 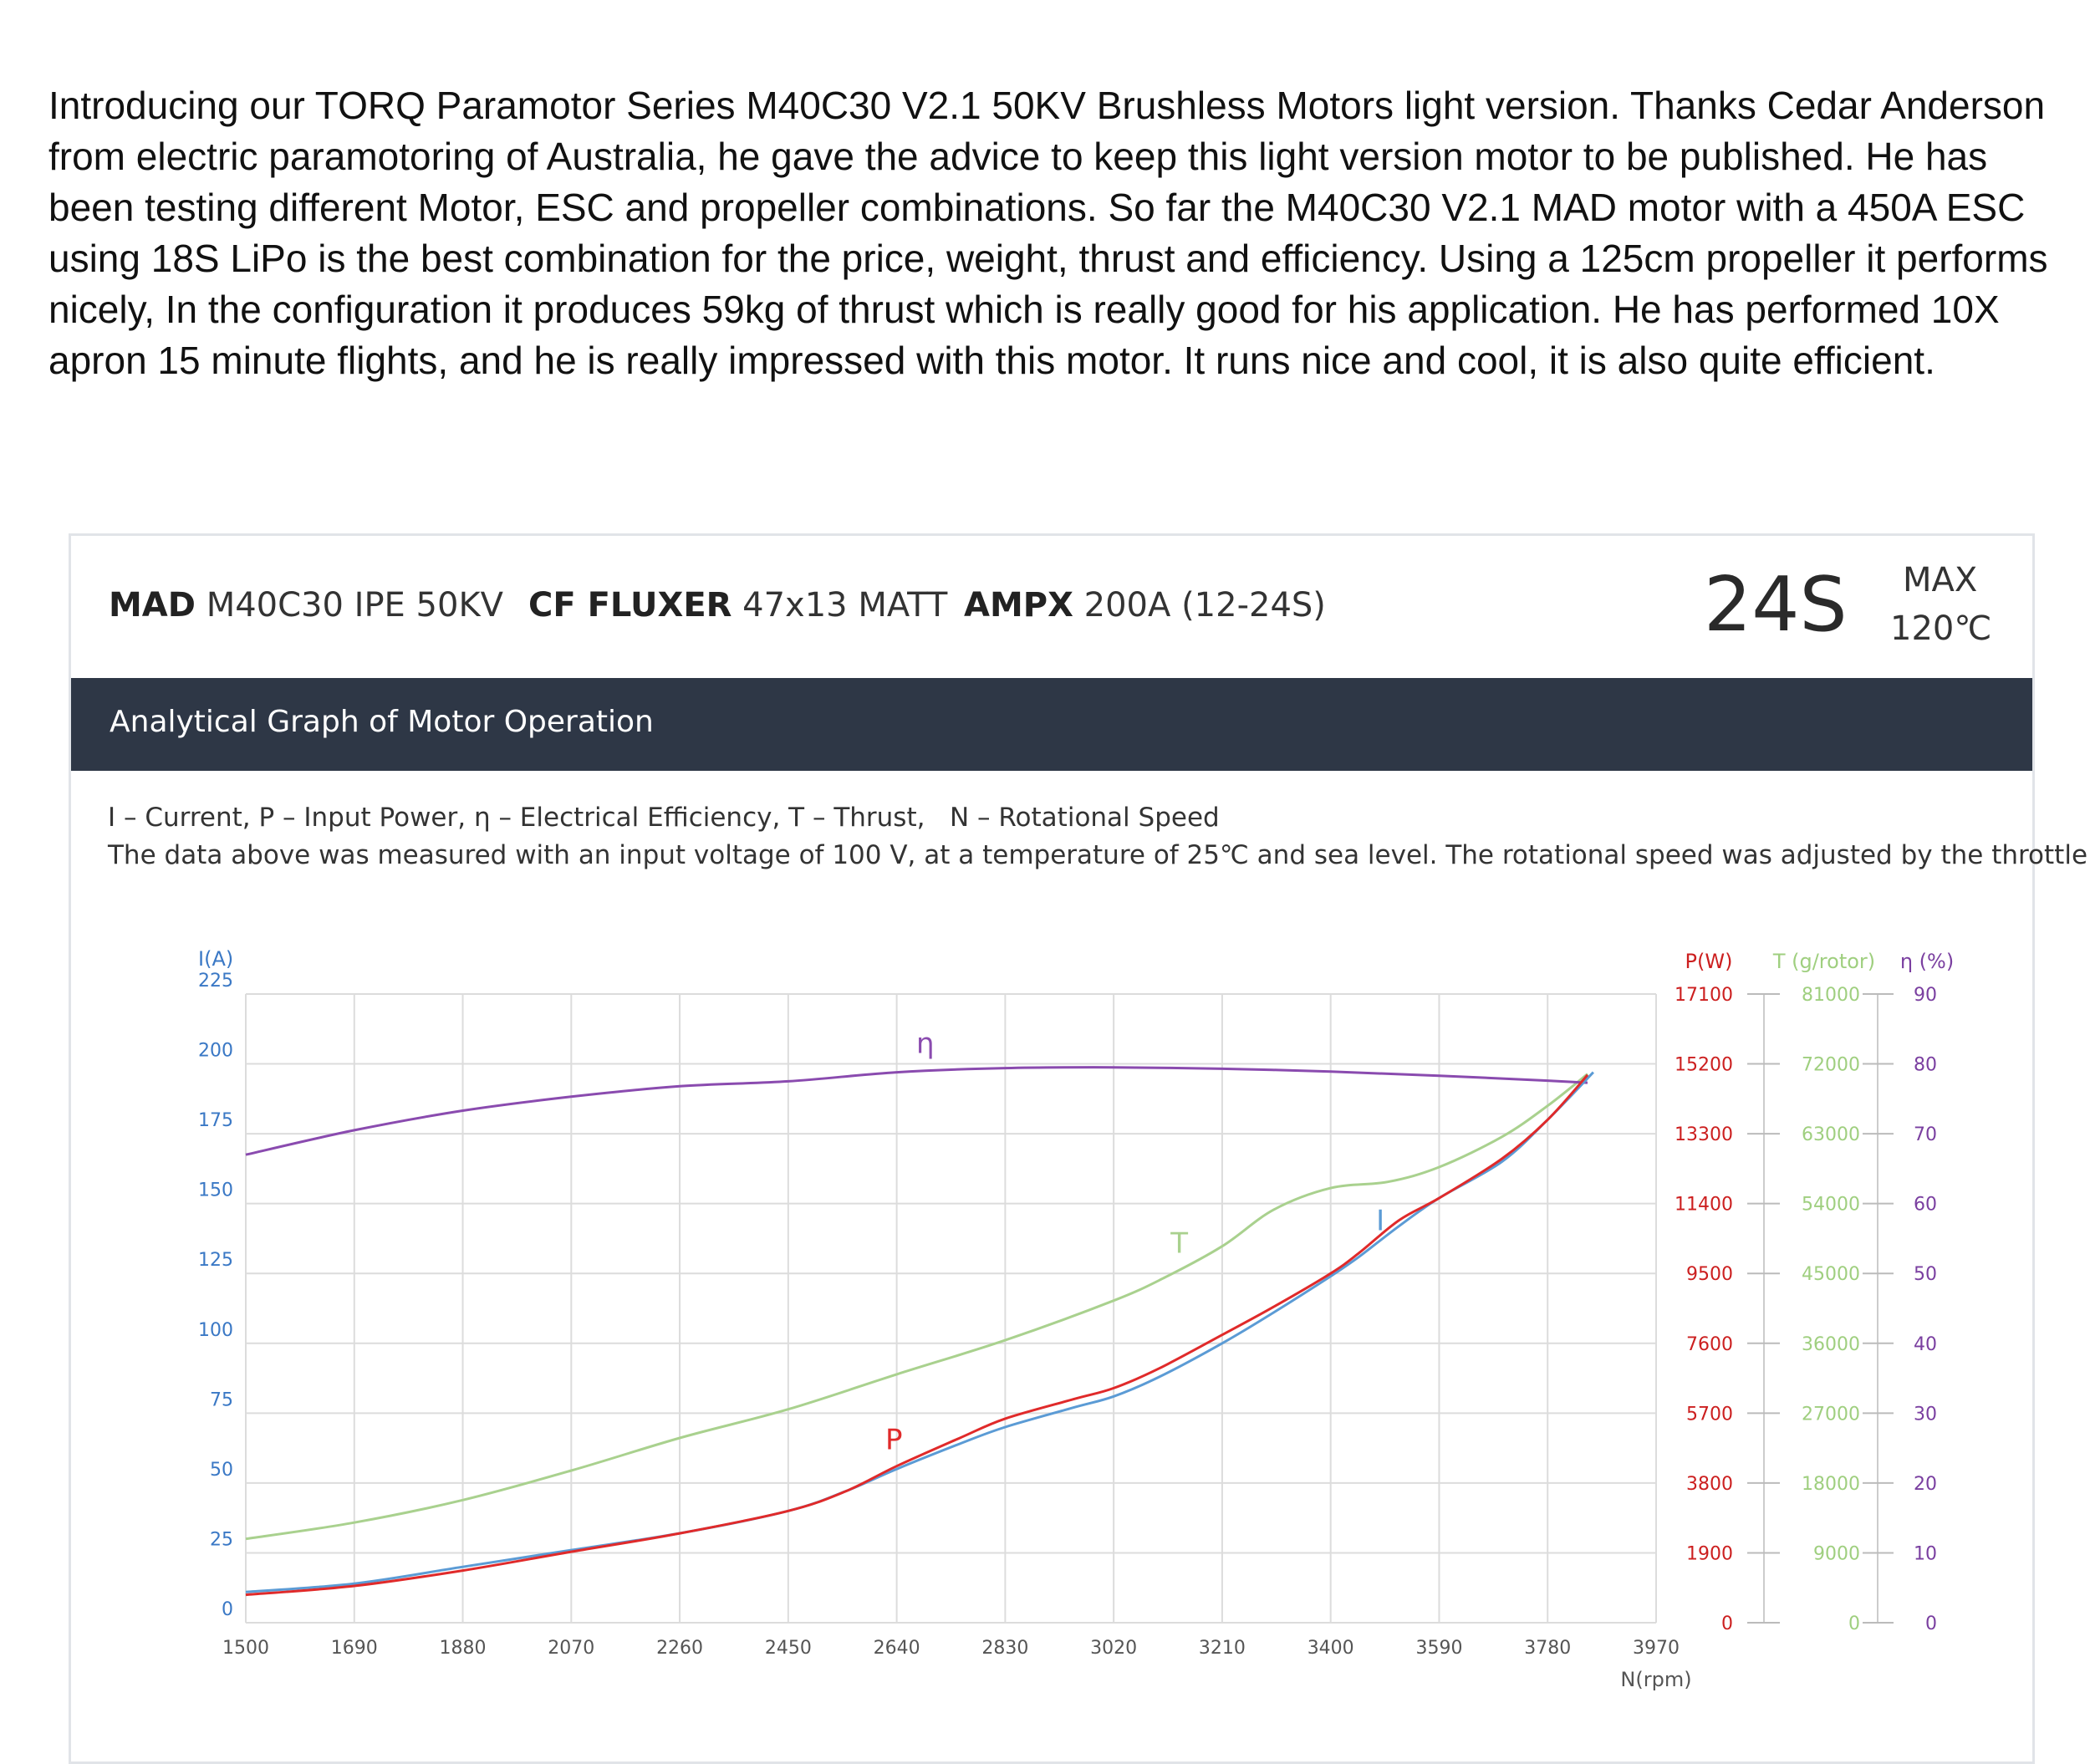 I want to click on y-tick-label-power: 5700, so click(x=1709, y=1414).